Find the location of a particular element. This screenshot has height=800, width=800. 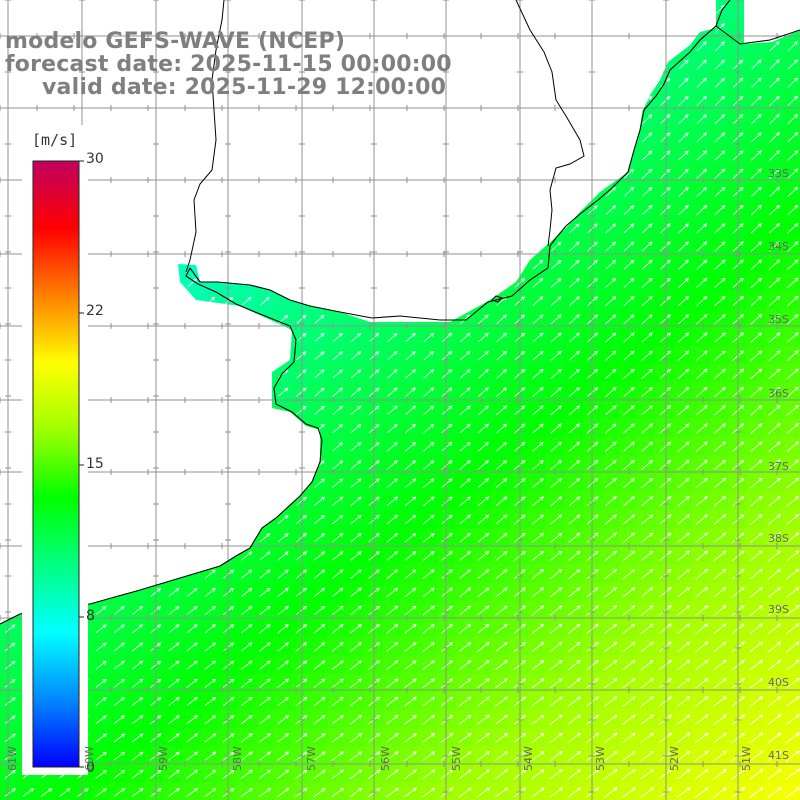

latitude-label: 35S is located at coordinates (778, 319).